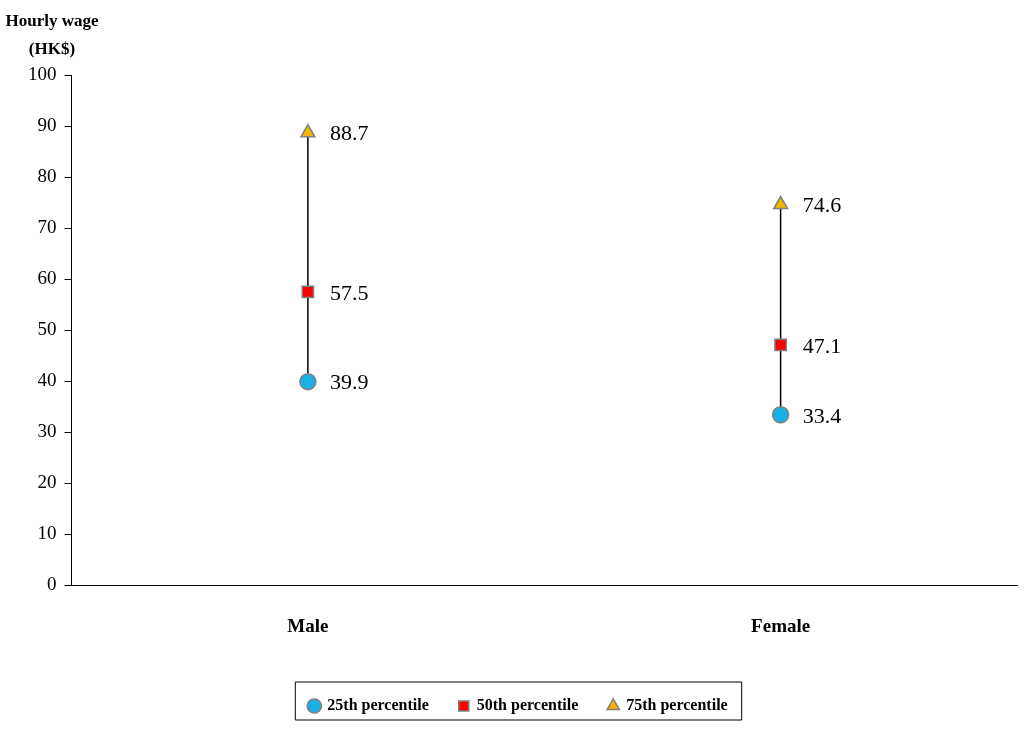 Image resolution: width=1035 pixels, height=734 pixels. What do you see at coordinates (47, 329) in the screenshot?
I see `y-tick-label: 50` at bounding box center [47, 329].